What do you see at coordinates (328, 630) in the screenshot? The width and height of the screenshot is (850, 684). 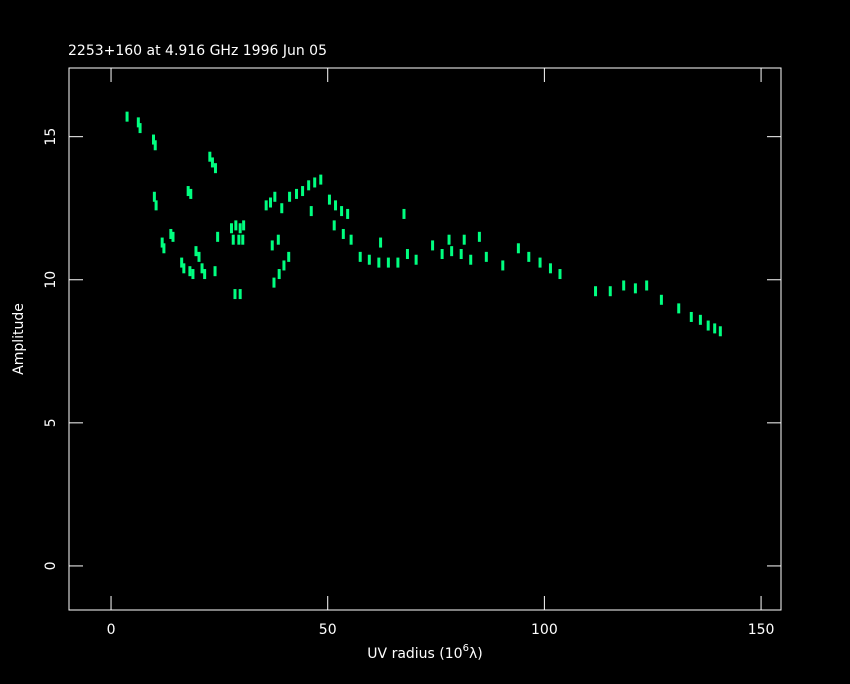 I see `x-tick-label: 50` at bounding box center [328, 630].